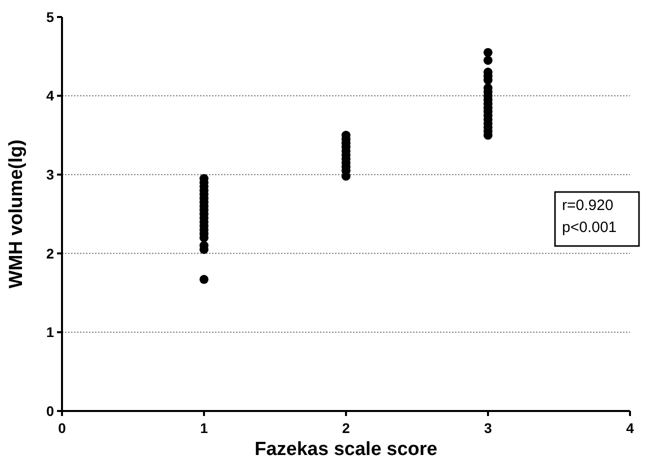 The width and height of the screenshot is (651, 467). What do you see at coordinates (50, 174) in the screenshot?
I see `y-tick-label: 3` at bounding box center [50, 174].